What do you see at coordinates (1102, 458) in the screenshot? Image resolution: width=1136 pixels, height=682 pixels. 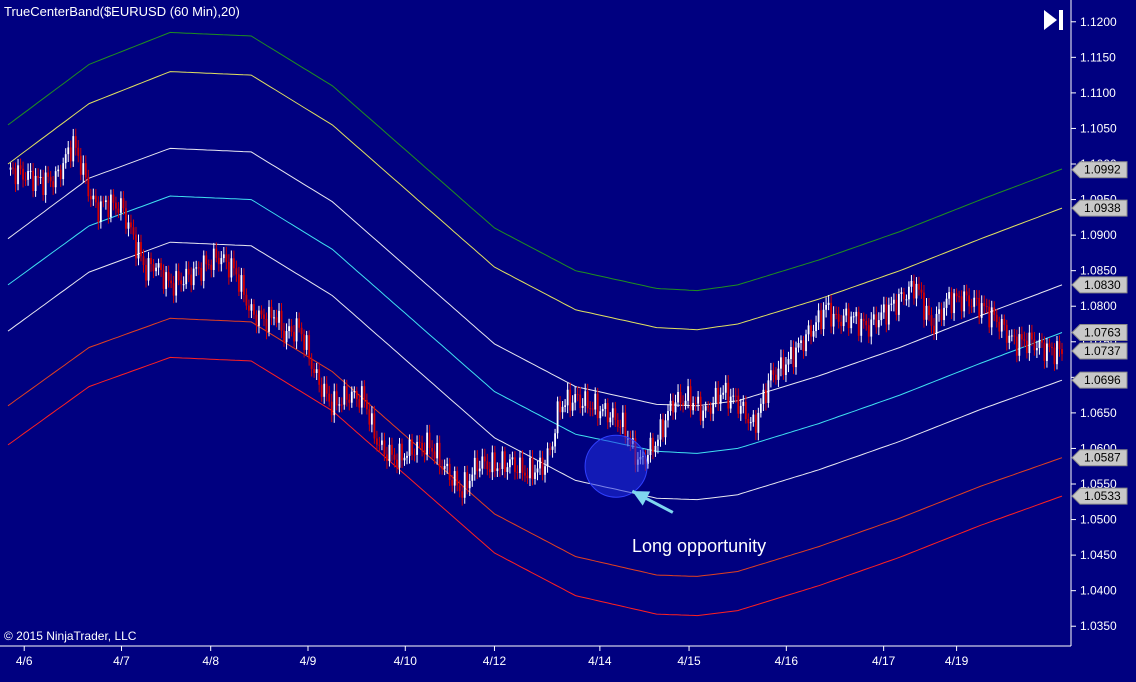 I see `price-marker-label: 1.0587` at bounding box center [1102, 458].